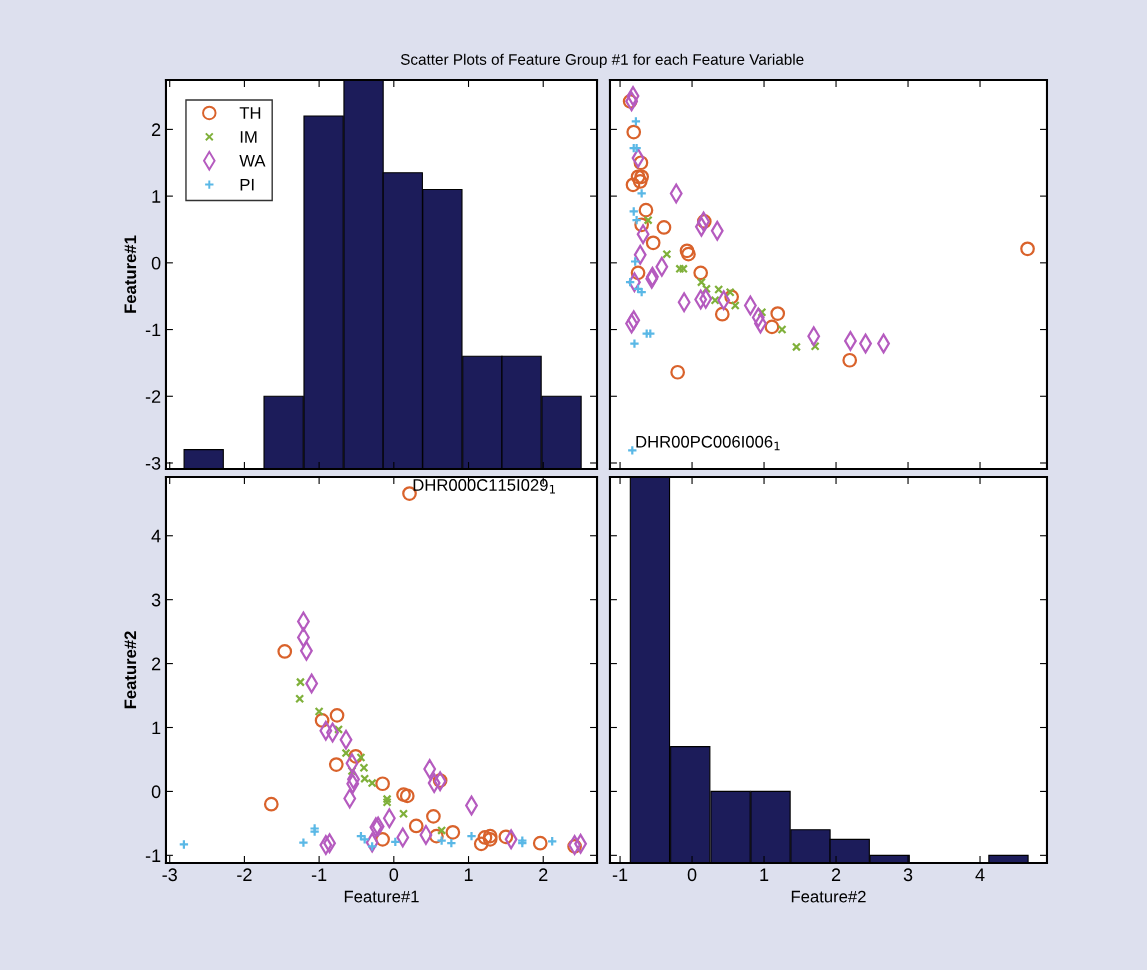 Image resolution: width=1147 pixels, height=970 pixels. Describe the element at coordinates (156, 600) in the screenshot. I see `y-tick-label: 3` at that location.